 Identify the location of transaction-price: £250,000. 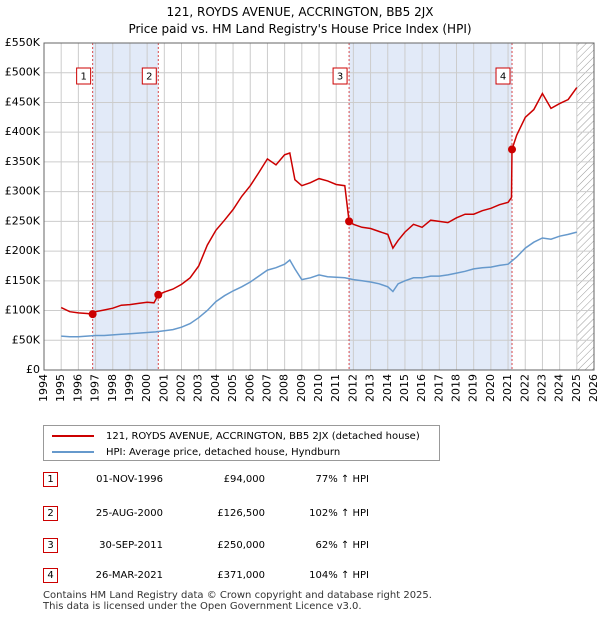
(241, 545).